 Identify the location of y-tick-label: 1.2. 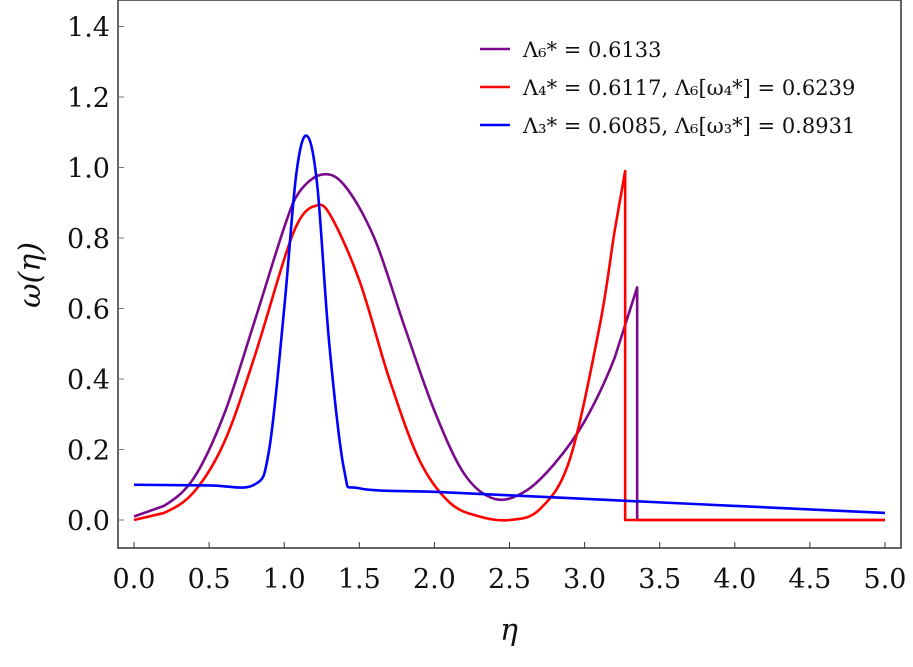
(88, 98).